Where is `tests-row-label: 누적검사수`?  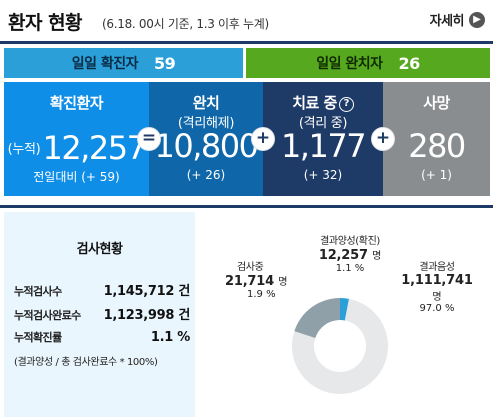
tests-row-label: 누적검사수 is located at coordinates (38, 291).